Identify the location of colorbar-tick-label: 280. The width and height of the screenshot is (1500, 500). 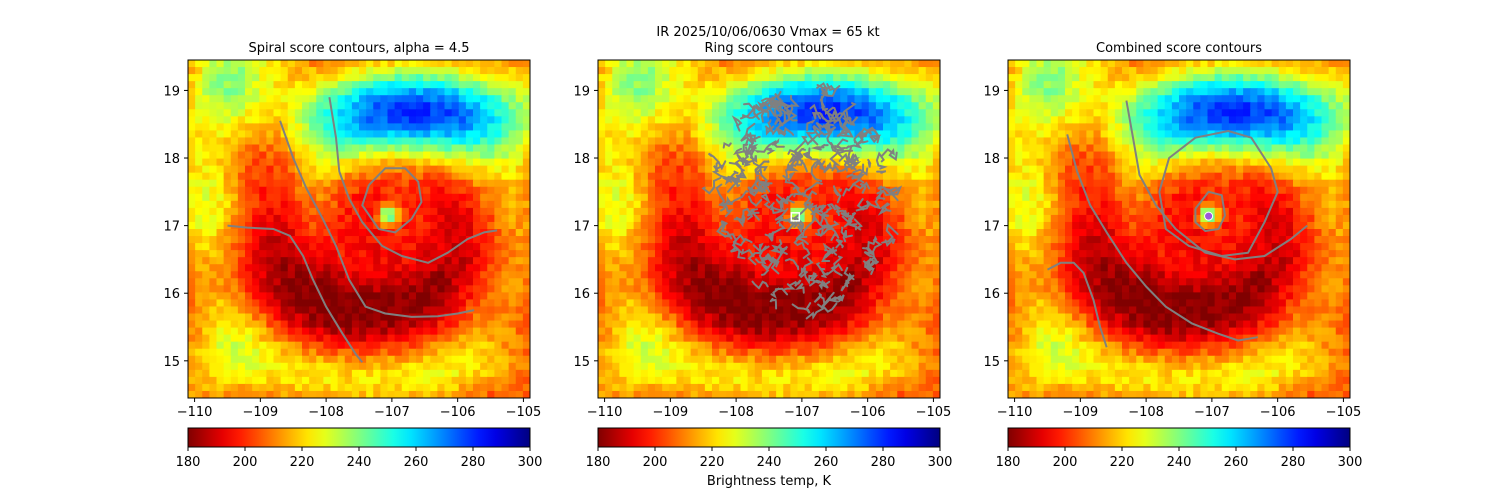
(473, 462).